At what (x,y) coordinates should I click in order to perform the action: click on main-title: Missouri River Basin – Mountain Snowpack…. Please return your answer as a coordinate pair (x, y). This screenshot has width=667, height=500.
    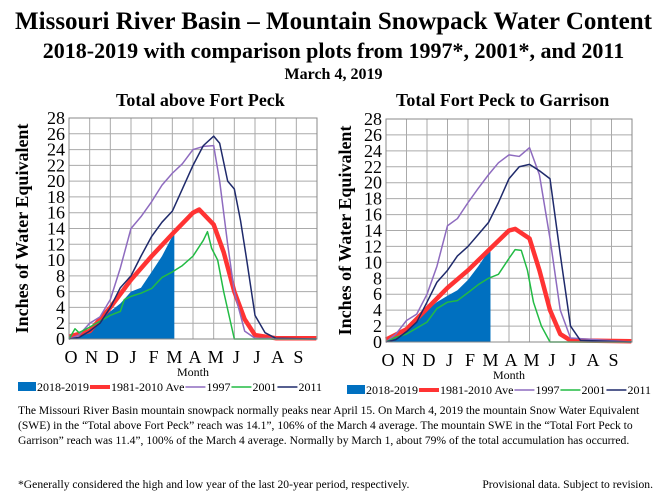
    Looking at the image, I should click on (333, 21).